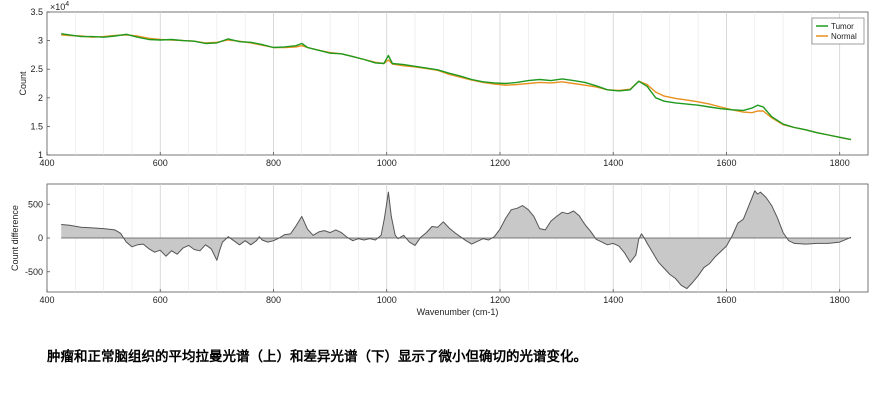 This screenshot has height=407, width=887. What do you see at coordinates (59, 6) in the screenshot?
I see `y-multiplier-label: ×10⁴` at bounding box center [59, 6].